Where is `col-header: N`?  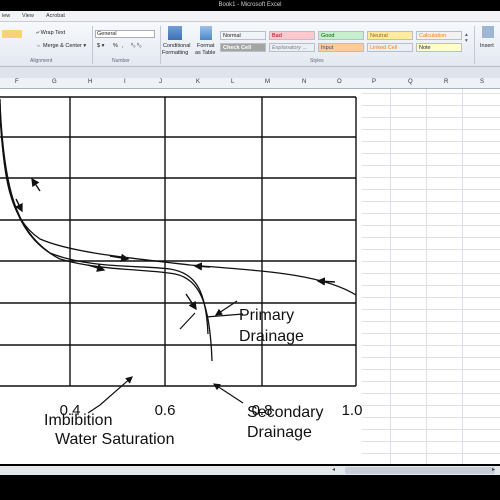 col-header: N is located at coordinates (304, 82).